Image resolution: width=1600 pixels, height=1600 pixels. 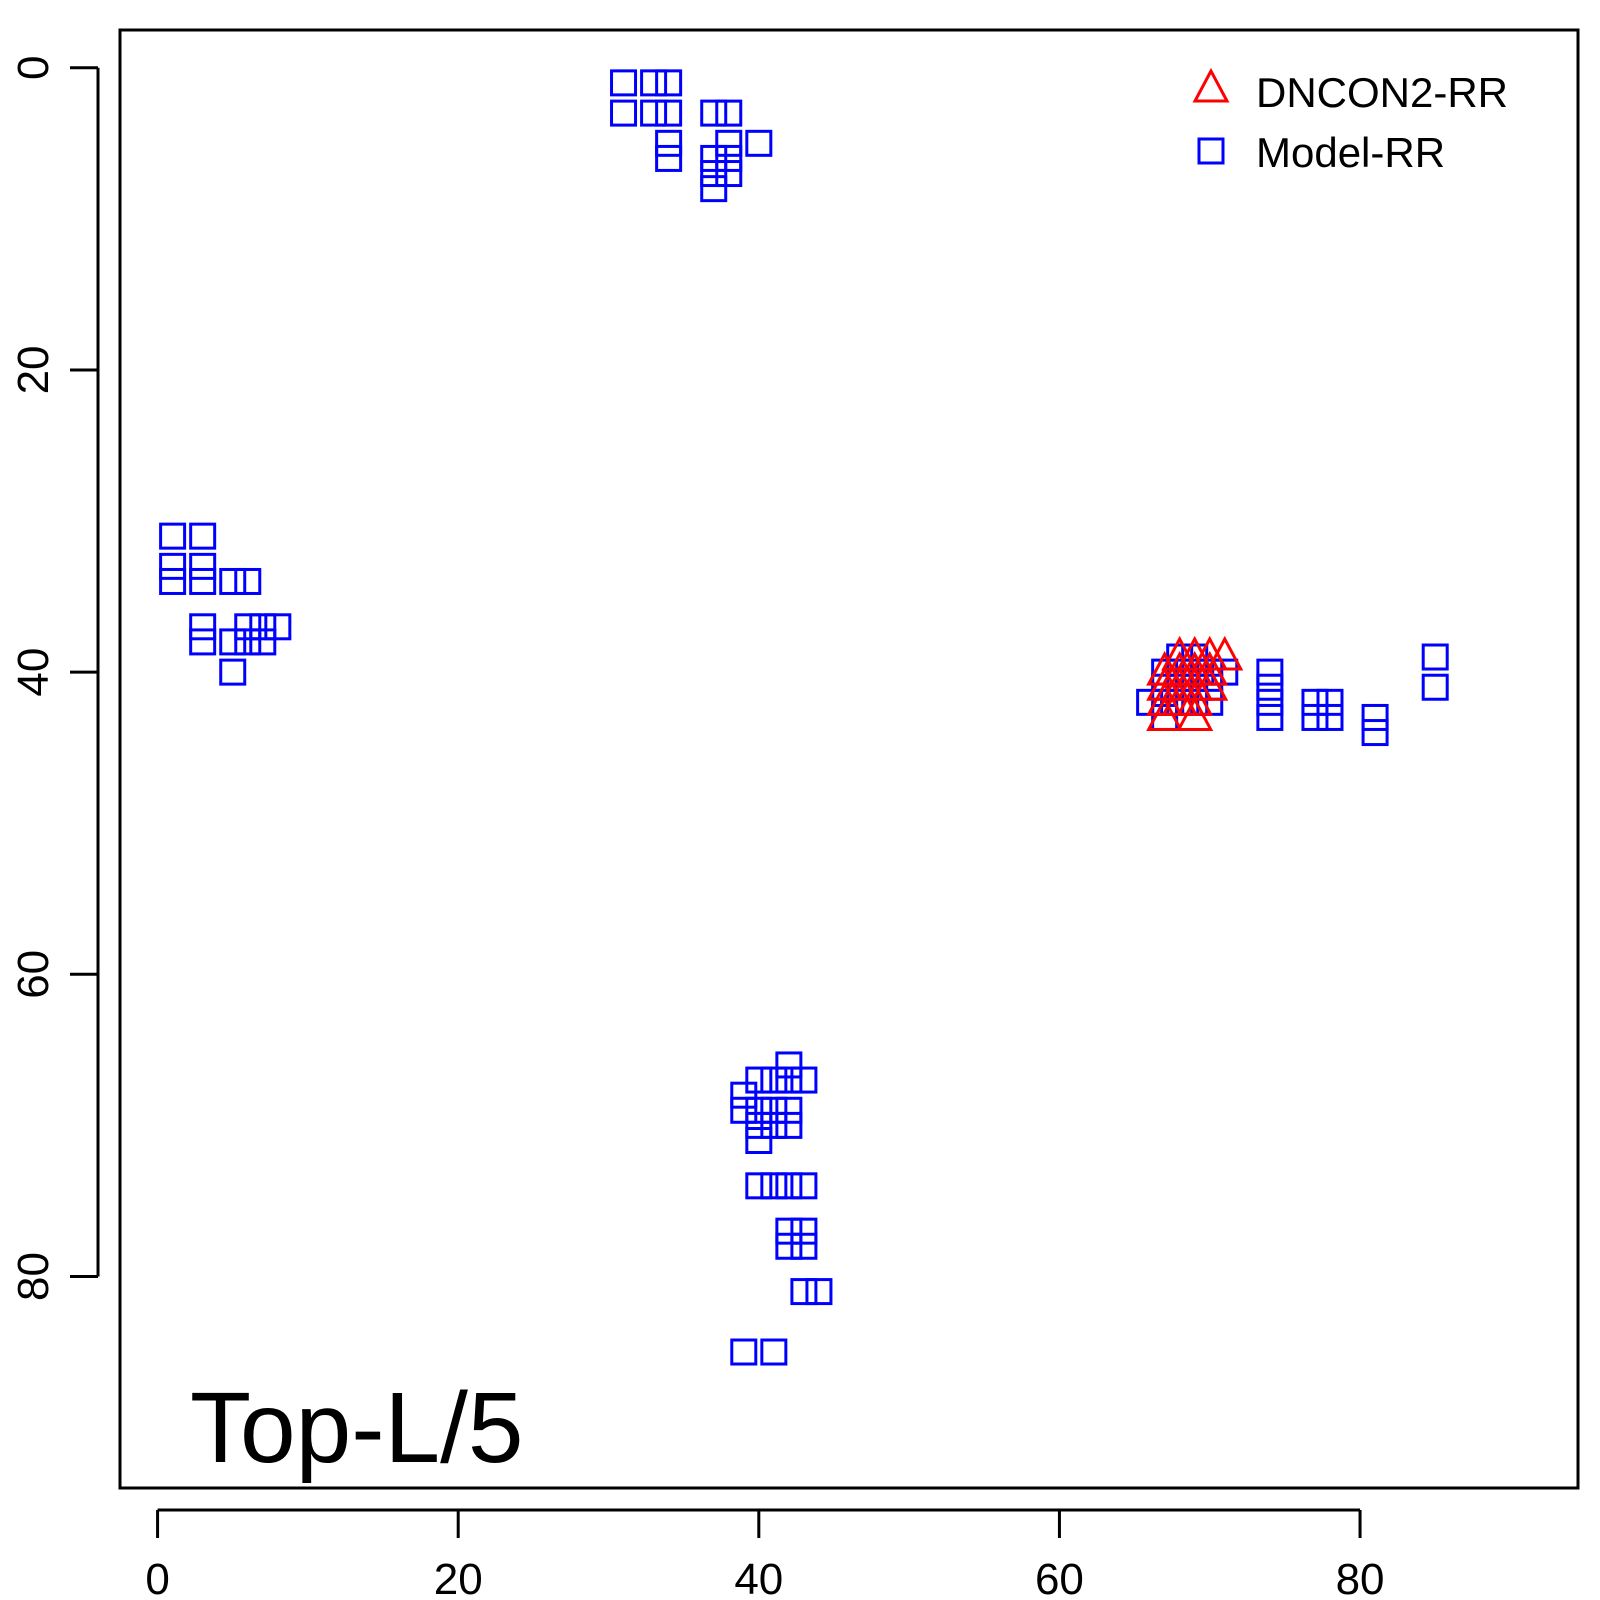 I want to click on y-tick-label: 40, so click(x=33, y=672).